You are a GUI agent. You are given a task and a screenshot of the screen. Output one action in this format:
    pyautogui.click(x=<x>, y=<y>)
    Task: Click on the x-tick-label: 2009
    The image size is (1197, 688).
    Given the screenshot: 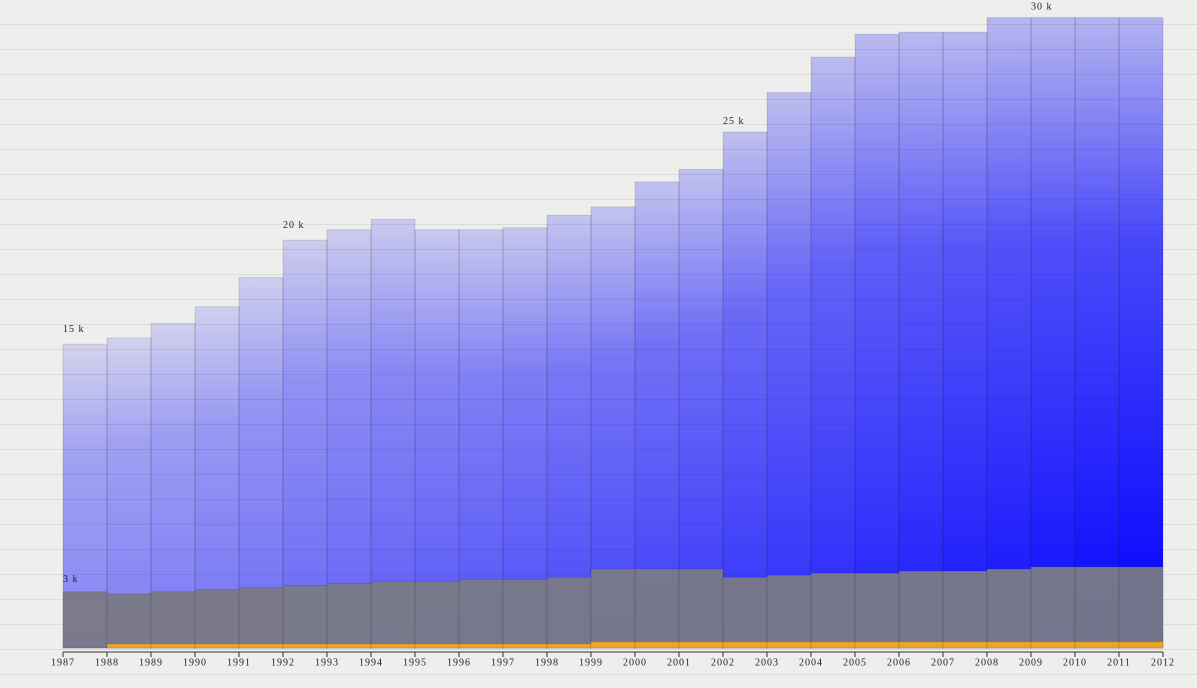 What is the action you would take?
    pyautogui.click(x=1031, y=662)
    